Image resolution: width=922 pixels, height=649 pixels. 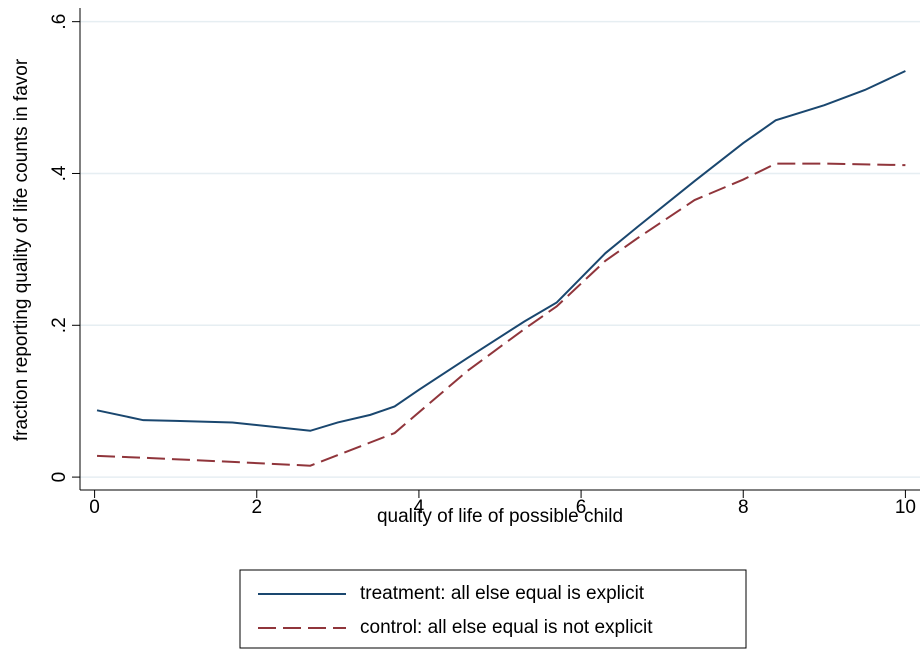 What do you see at coordinates (59, 325) in the screenshot?
I see `y-tick-label: .2` at bounding box center [59, 325].